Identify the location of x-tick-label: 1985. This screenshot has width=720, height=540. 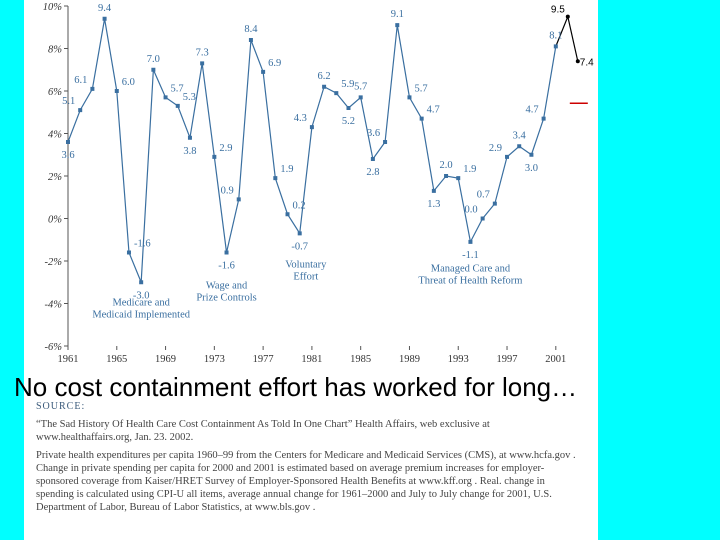
(360, 359).